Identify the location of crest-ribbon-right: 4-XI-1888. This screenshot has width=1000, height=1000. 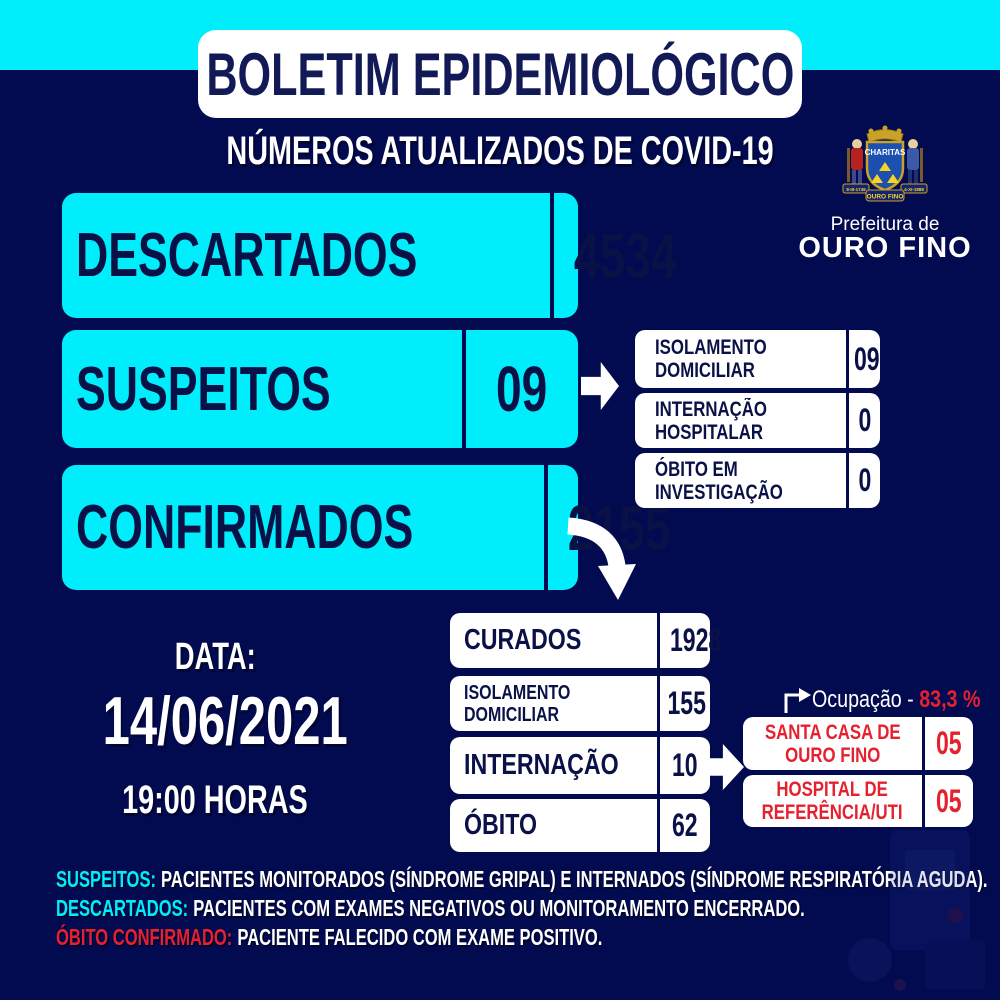
(914, 189).